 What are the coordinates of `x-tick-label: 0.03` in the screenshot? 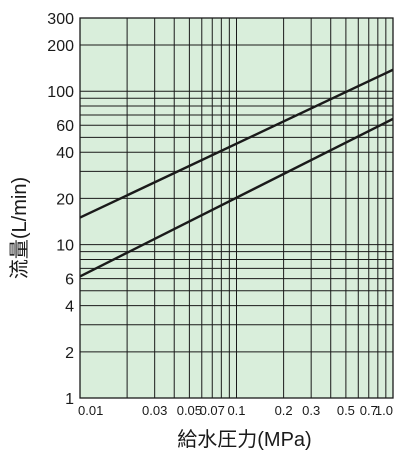 It's located at (154, 410).